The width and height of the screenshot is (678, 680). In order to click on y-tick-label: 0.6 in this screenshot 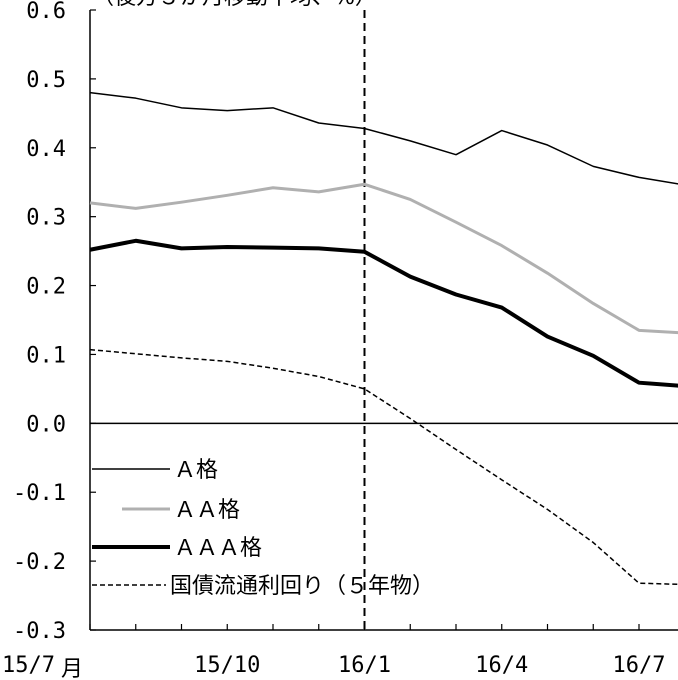, I will do `click(46, 12)`.